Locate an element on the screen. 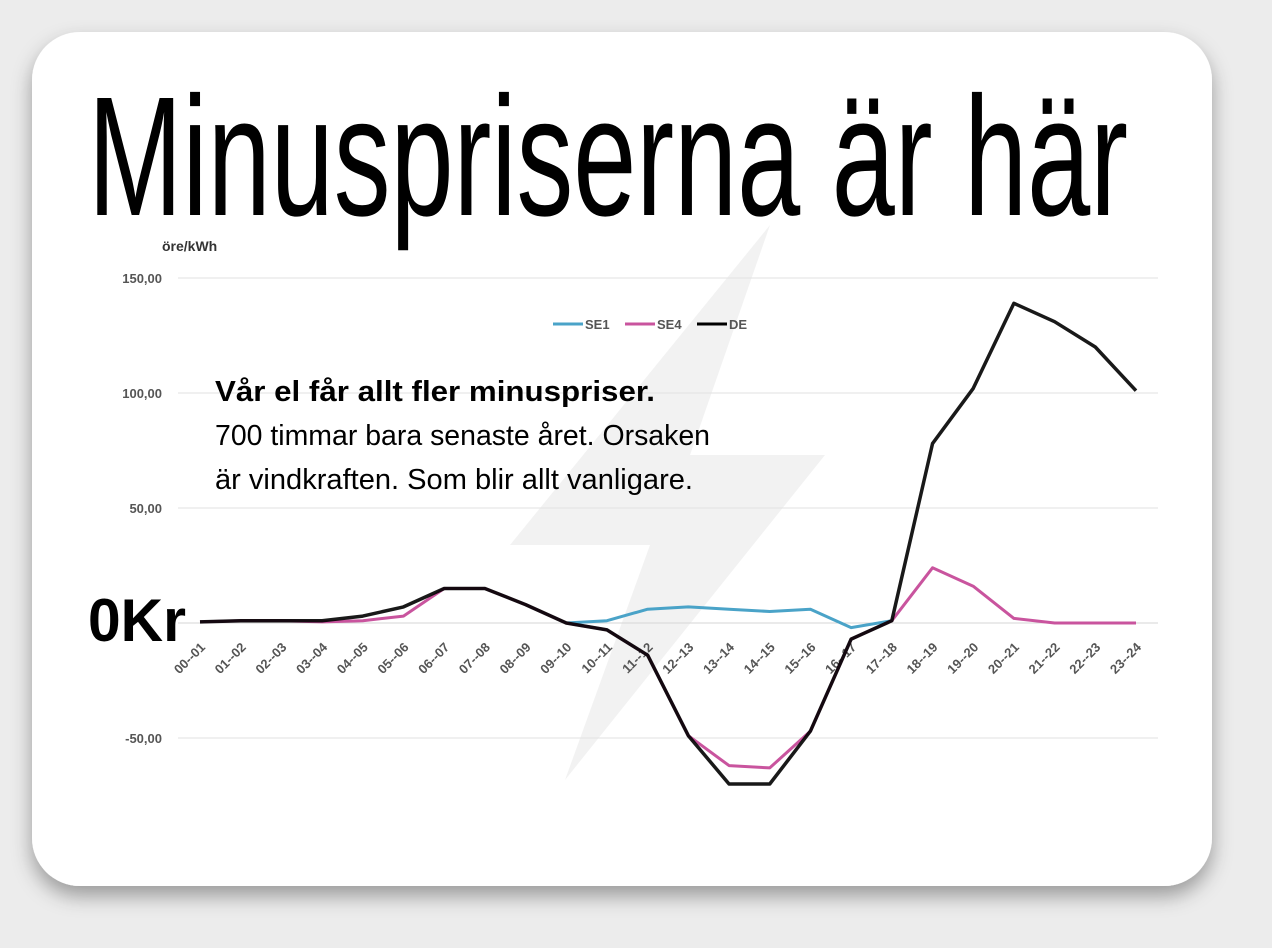 The width and height of the screenshot is (1272, 948). annotation-line: 700 timmar bara senaste året. Orsaken is located at coordinates (462, 436).